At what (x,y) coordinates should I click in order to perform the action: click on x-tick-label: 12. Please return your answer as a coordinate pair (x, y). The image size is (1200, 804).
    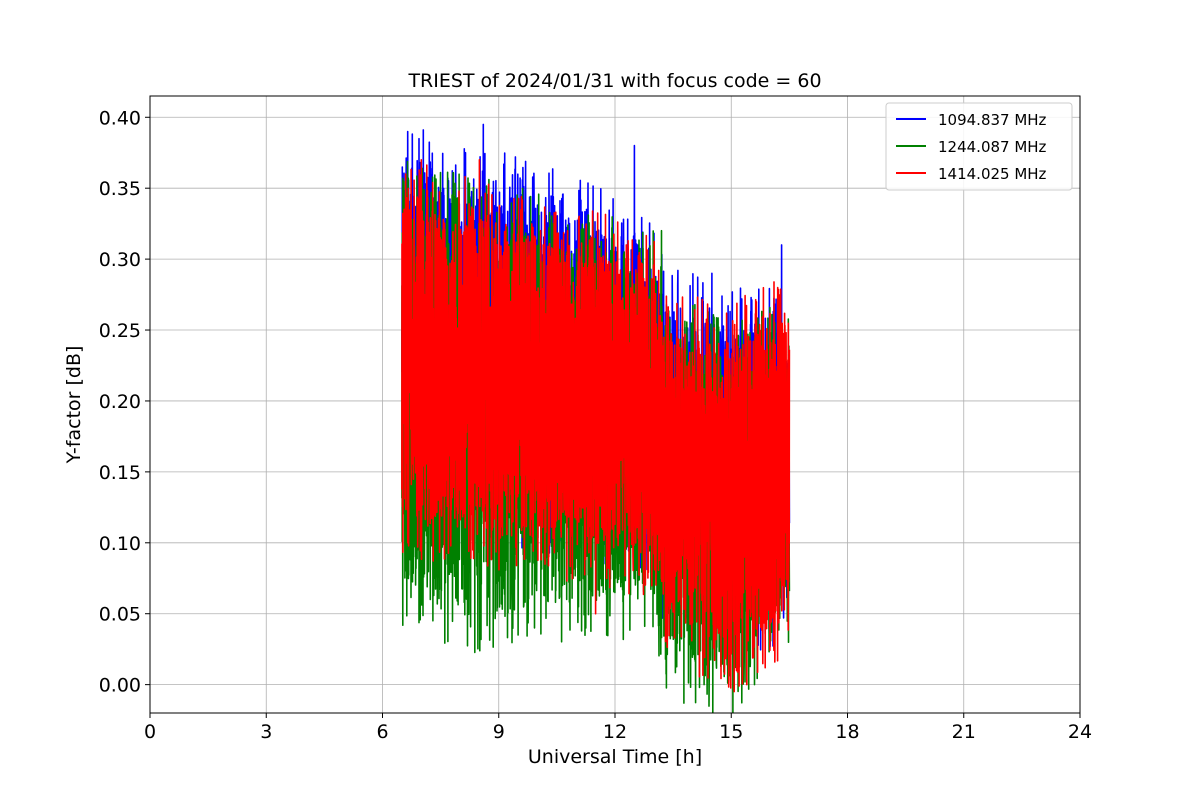
    Looking at the image, I should click on (615, 732).